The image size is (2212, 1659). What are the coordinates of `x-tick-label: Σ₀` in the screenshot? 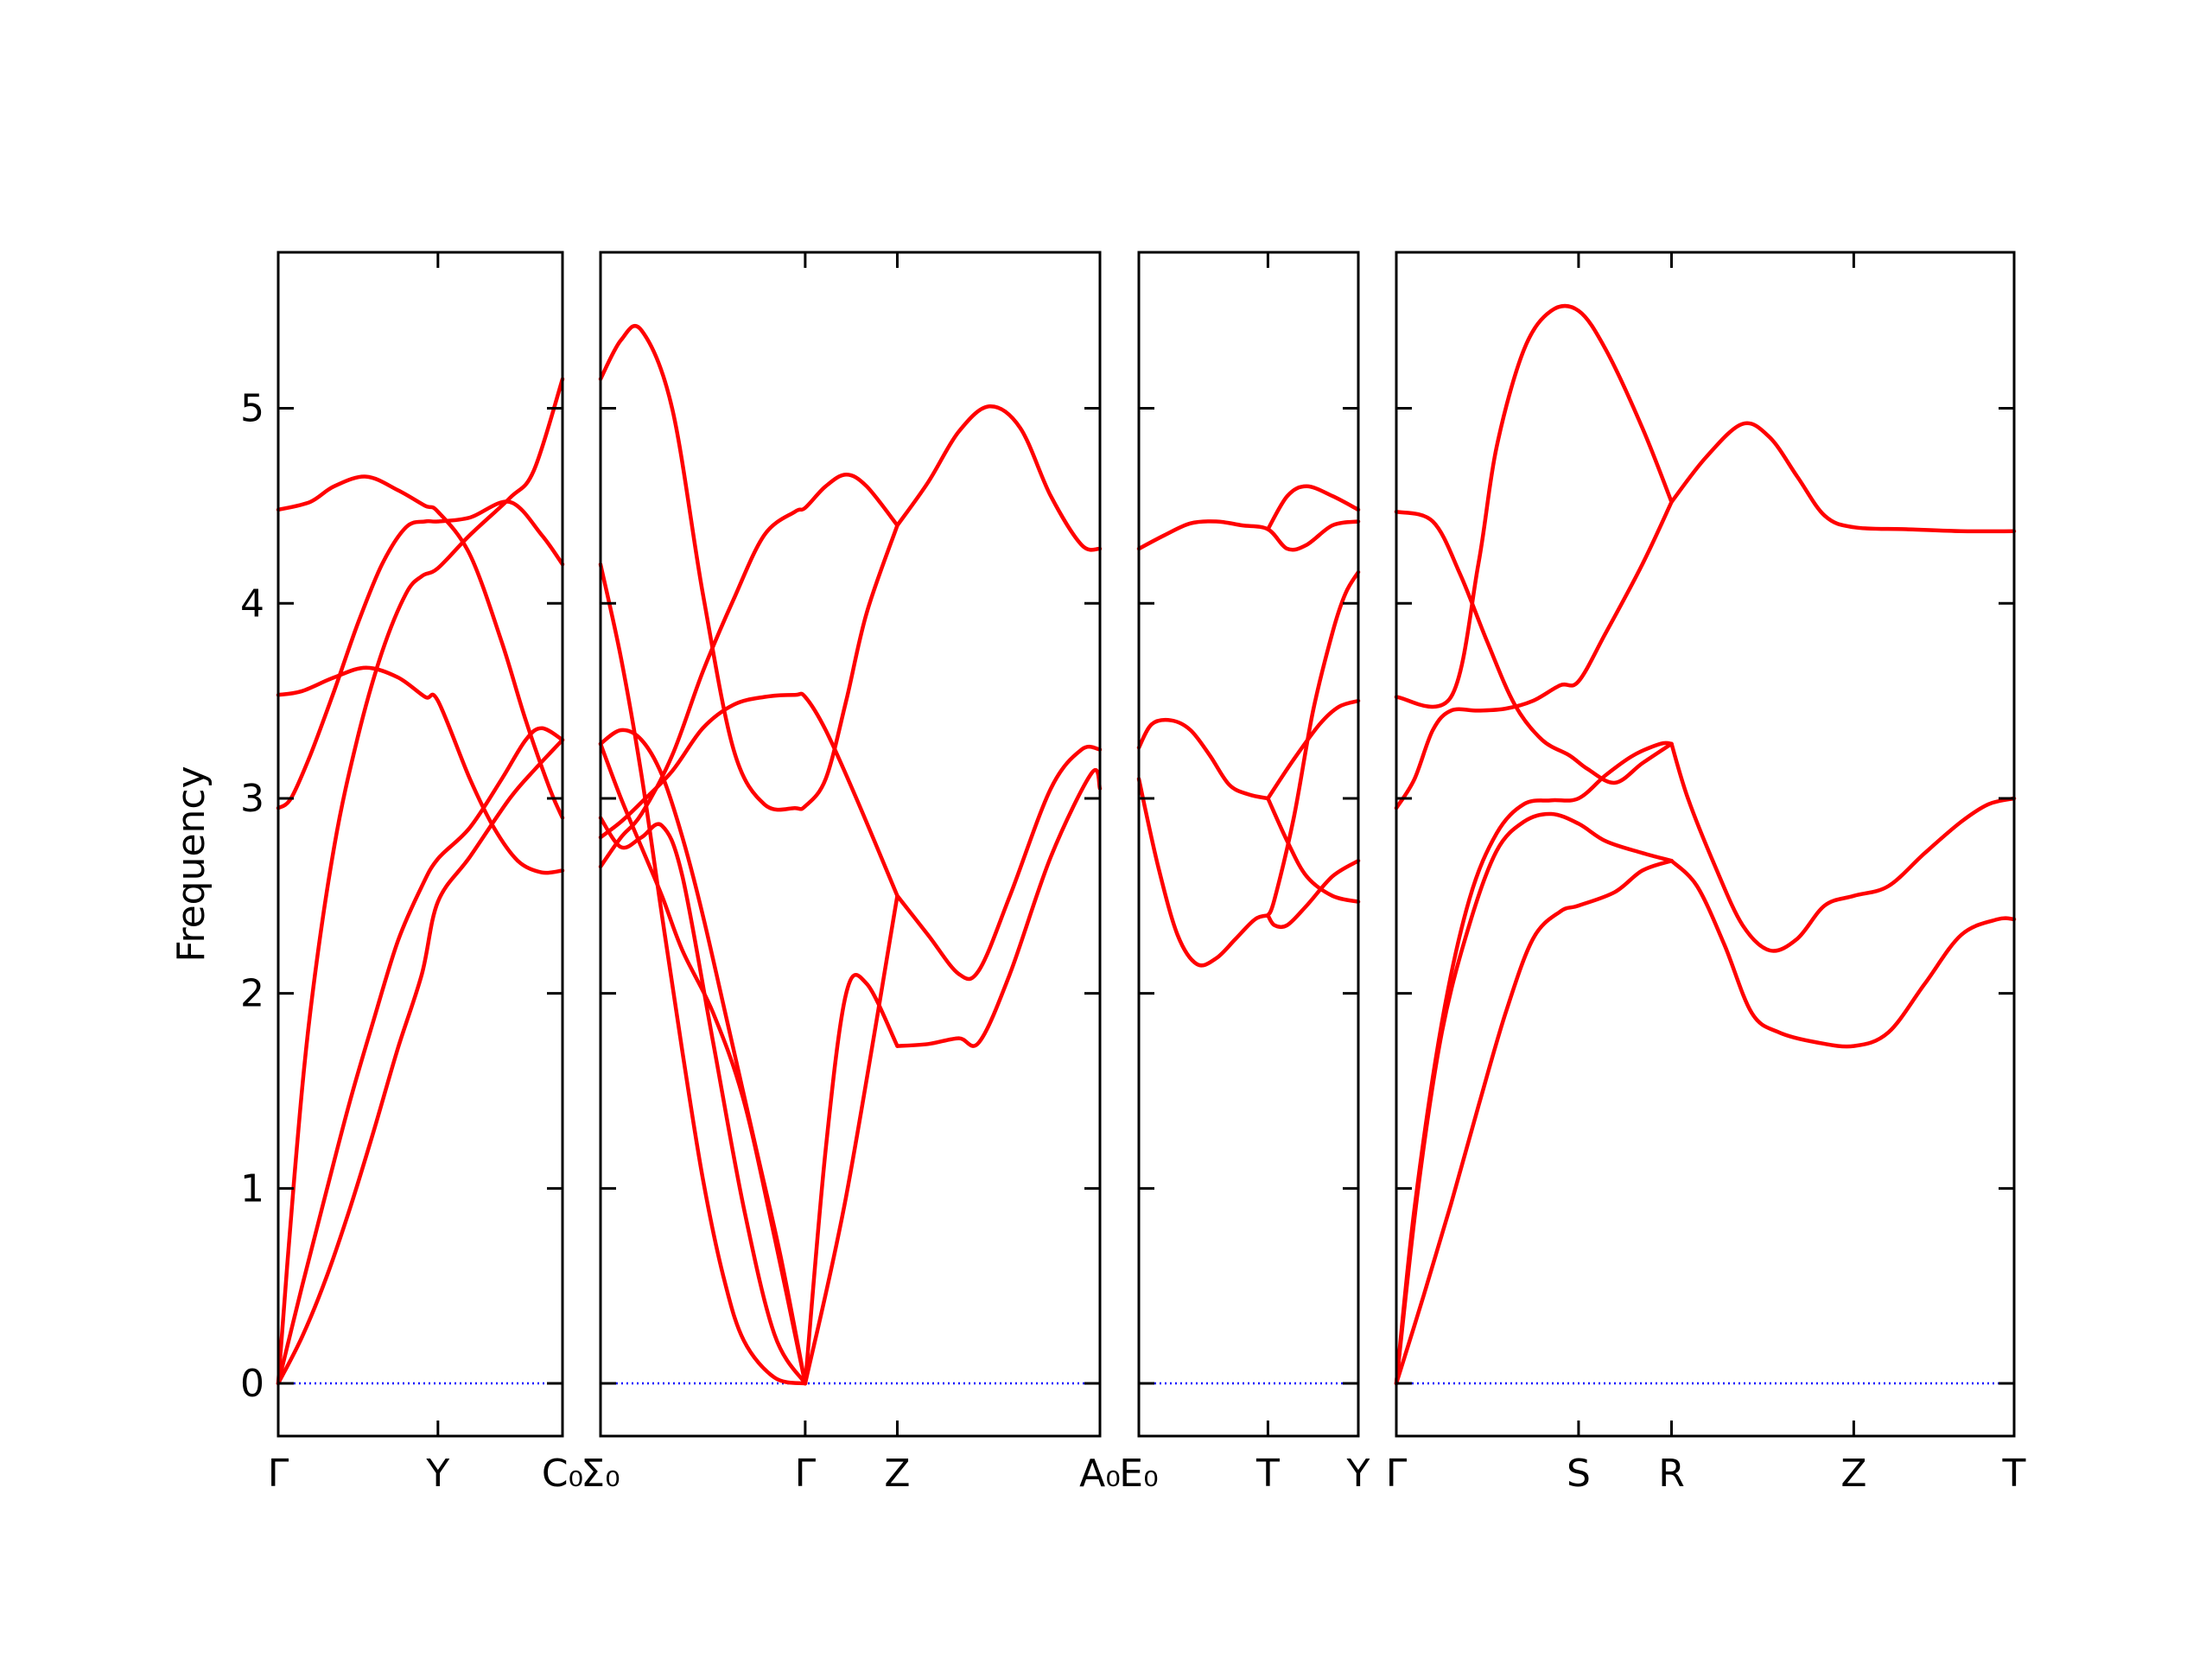 It's located at (600, 1474).